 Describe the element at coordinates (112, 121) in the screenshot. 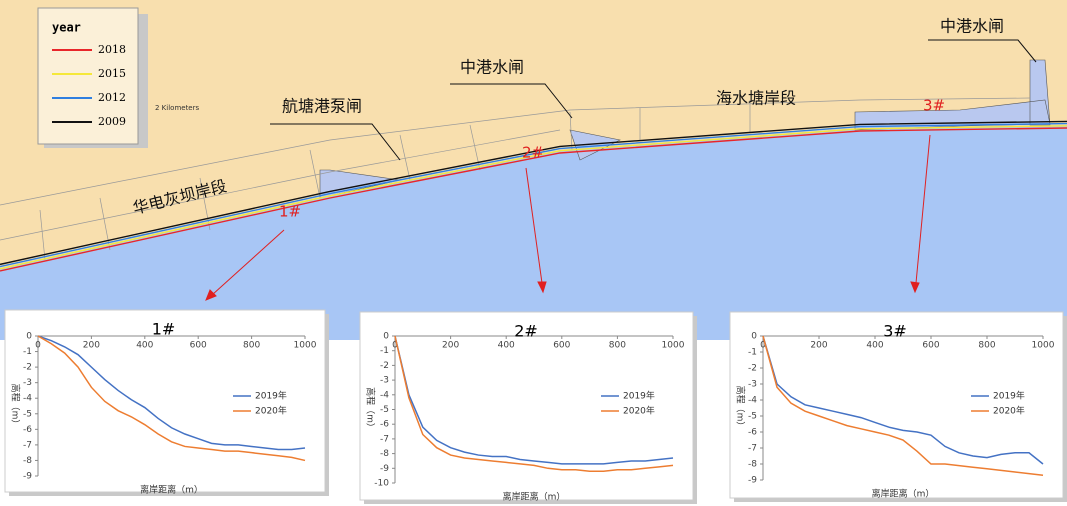

I see `legend-label: 2009` at that location.